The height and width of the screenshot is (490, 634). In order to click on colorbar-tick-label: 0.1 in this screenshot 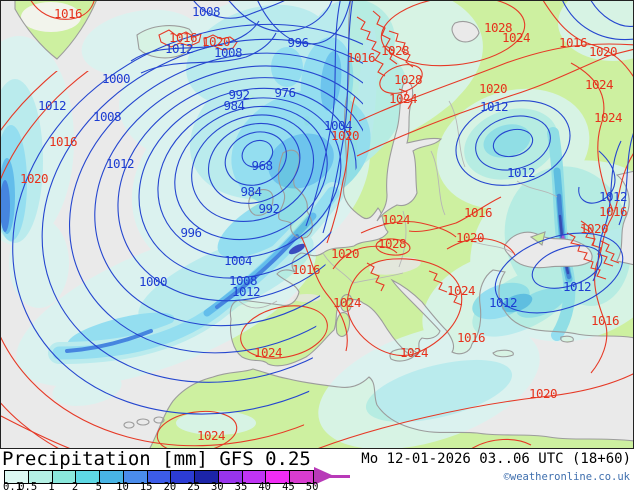, I will do `click(12, 485)`.